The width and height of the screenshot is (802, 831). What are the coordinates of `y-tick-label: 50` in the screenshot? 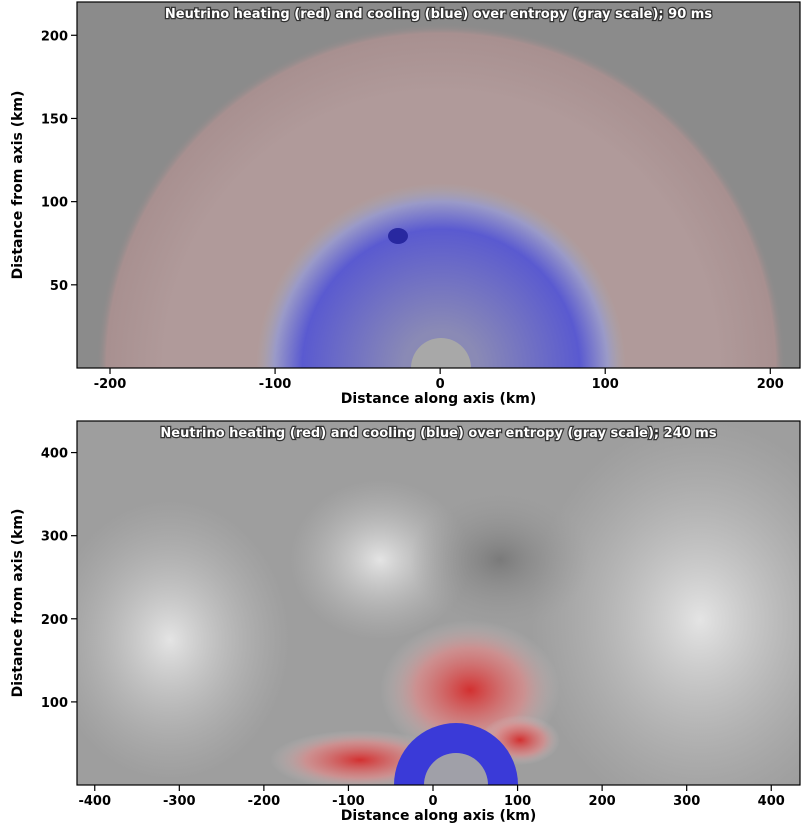 It's located at (59, 286).